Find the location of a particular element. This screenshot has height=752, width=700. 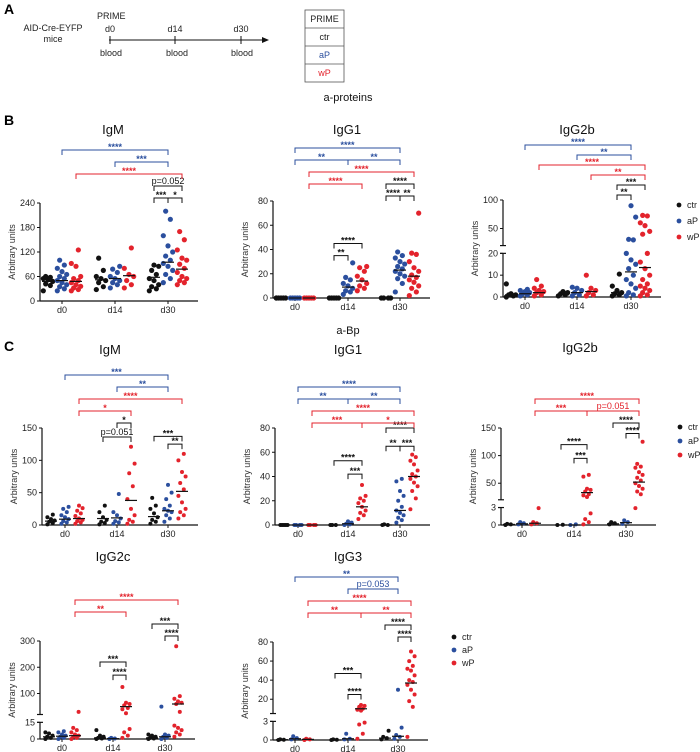

y-axis-label: Arbitrary units is located at coordinates (12, 690).